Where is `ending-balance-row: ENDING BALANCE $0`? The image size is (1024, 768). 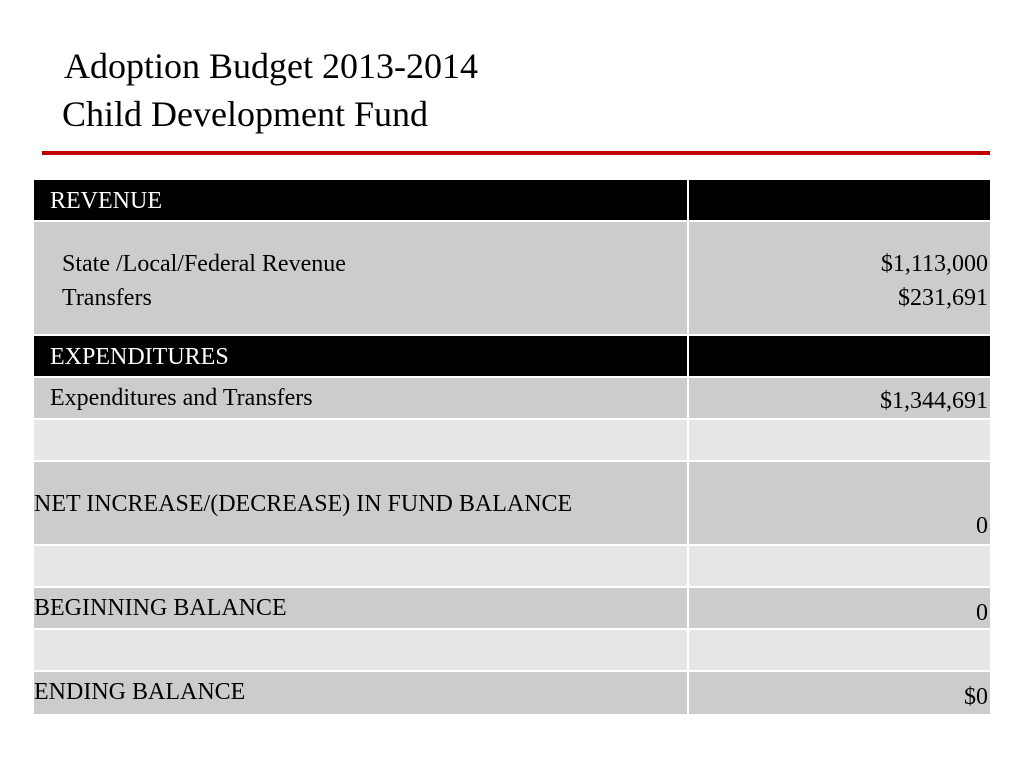 ending-balance-row: ENDING BALANCE $0 is located at coordinates (512, 693).